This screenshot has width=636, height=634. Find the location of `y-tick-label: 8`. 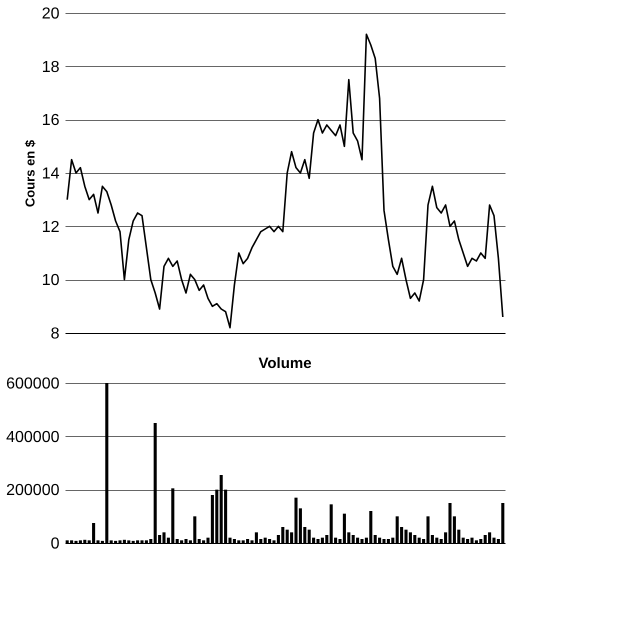

y-tick-label: 8 is located at coordinates (55, 334).